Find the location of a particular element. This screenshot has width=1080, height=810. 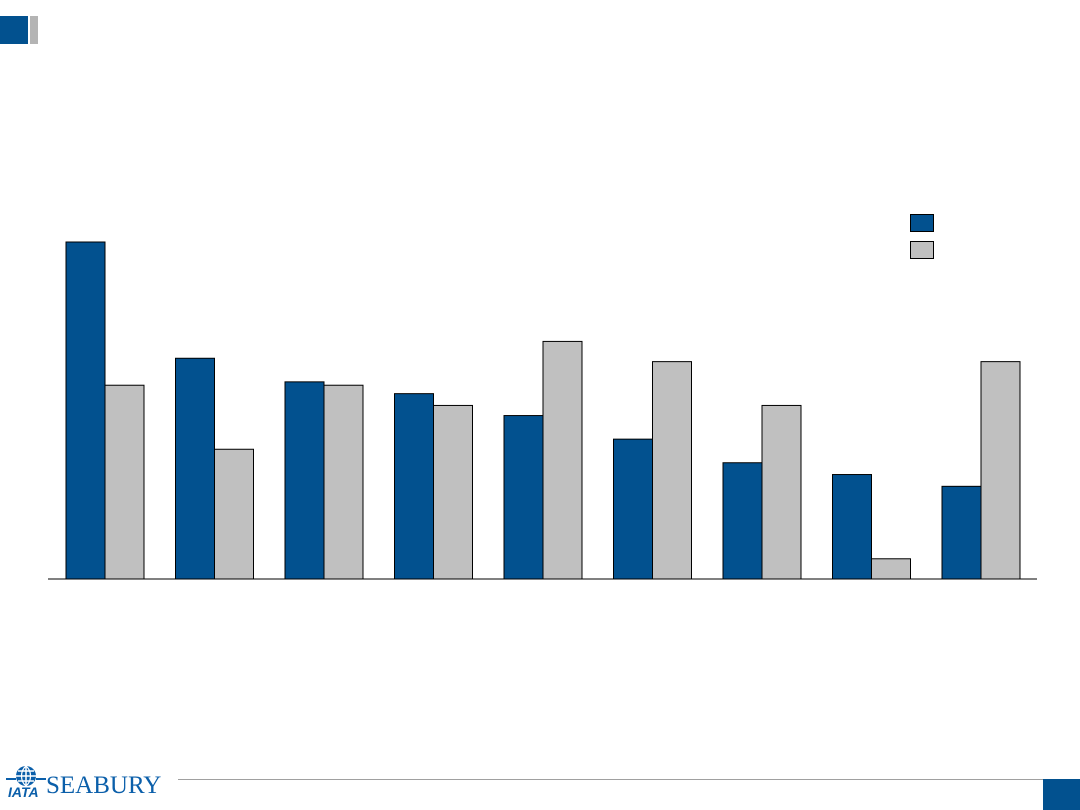

iata-seabury-logo: IATA SEABURY is located at coordinates (83, 782).